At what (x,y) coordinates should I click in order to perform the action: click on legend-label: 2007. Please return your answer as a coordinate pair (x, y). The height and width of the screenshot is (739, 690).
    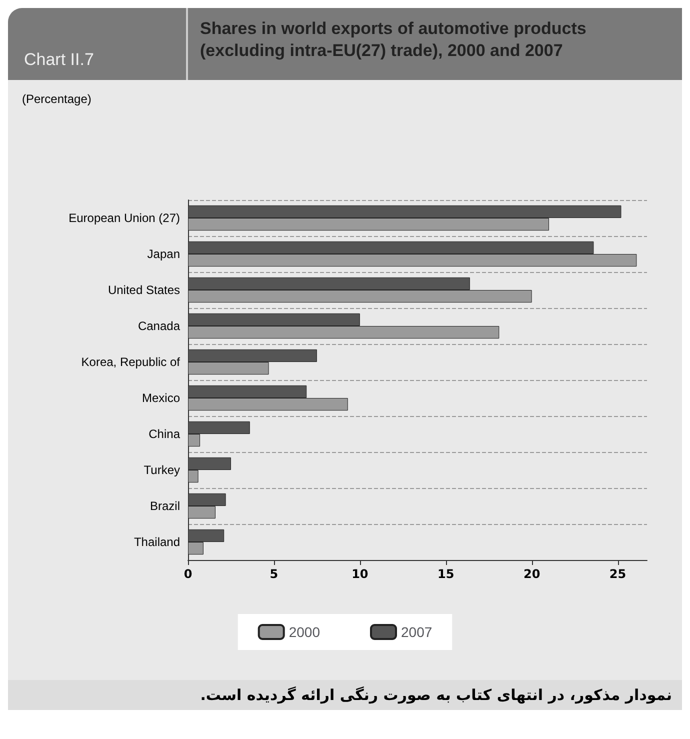
    Looking at the image, I should click on (416, 632).